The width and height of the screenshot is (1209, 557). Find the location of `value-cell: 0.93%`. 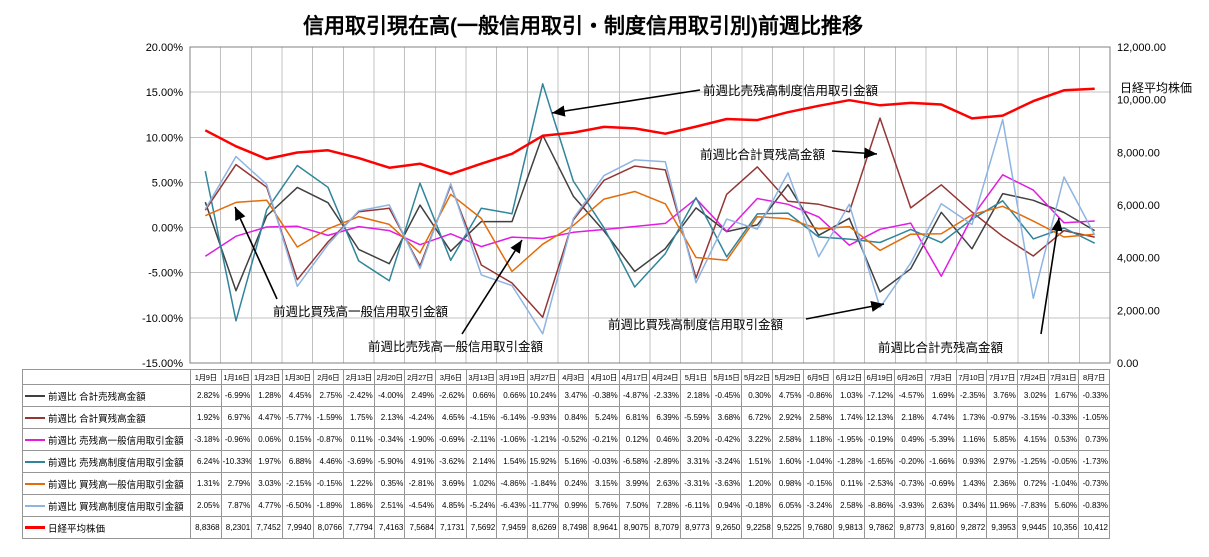

value-cell: 0.93% is located at coordinates (971, 461).